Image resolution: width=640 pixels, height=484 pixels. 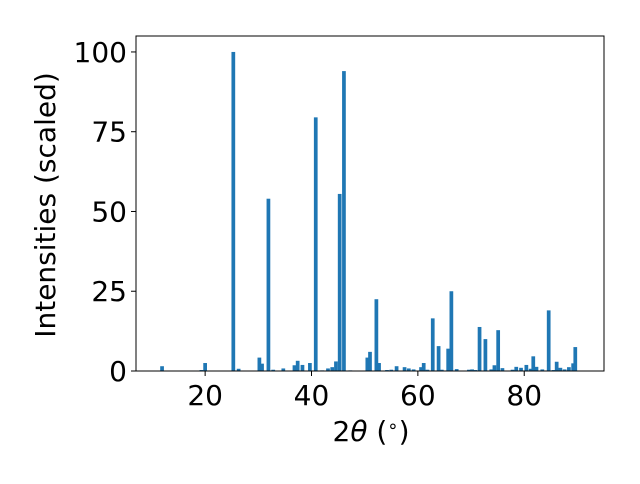 What do you see at coordinates (341, 431) in the screenshot?
I see `x-axis-label-prefix: 2` at bounding box center [341, 431].